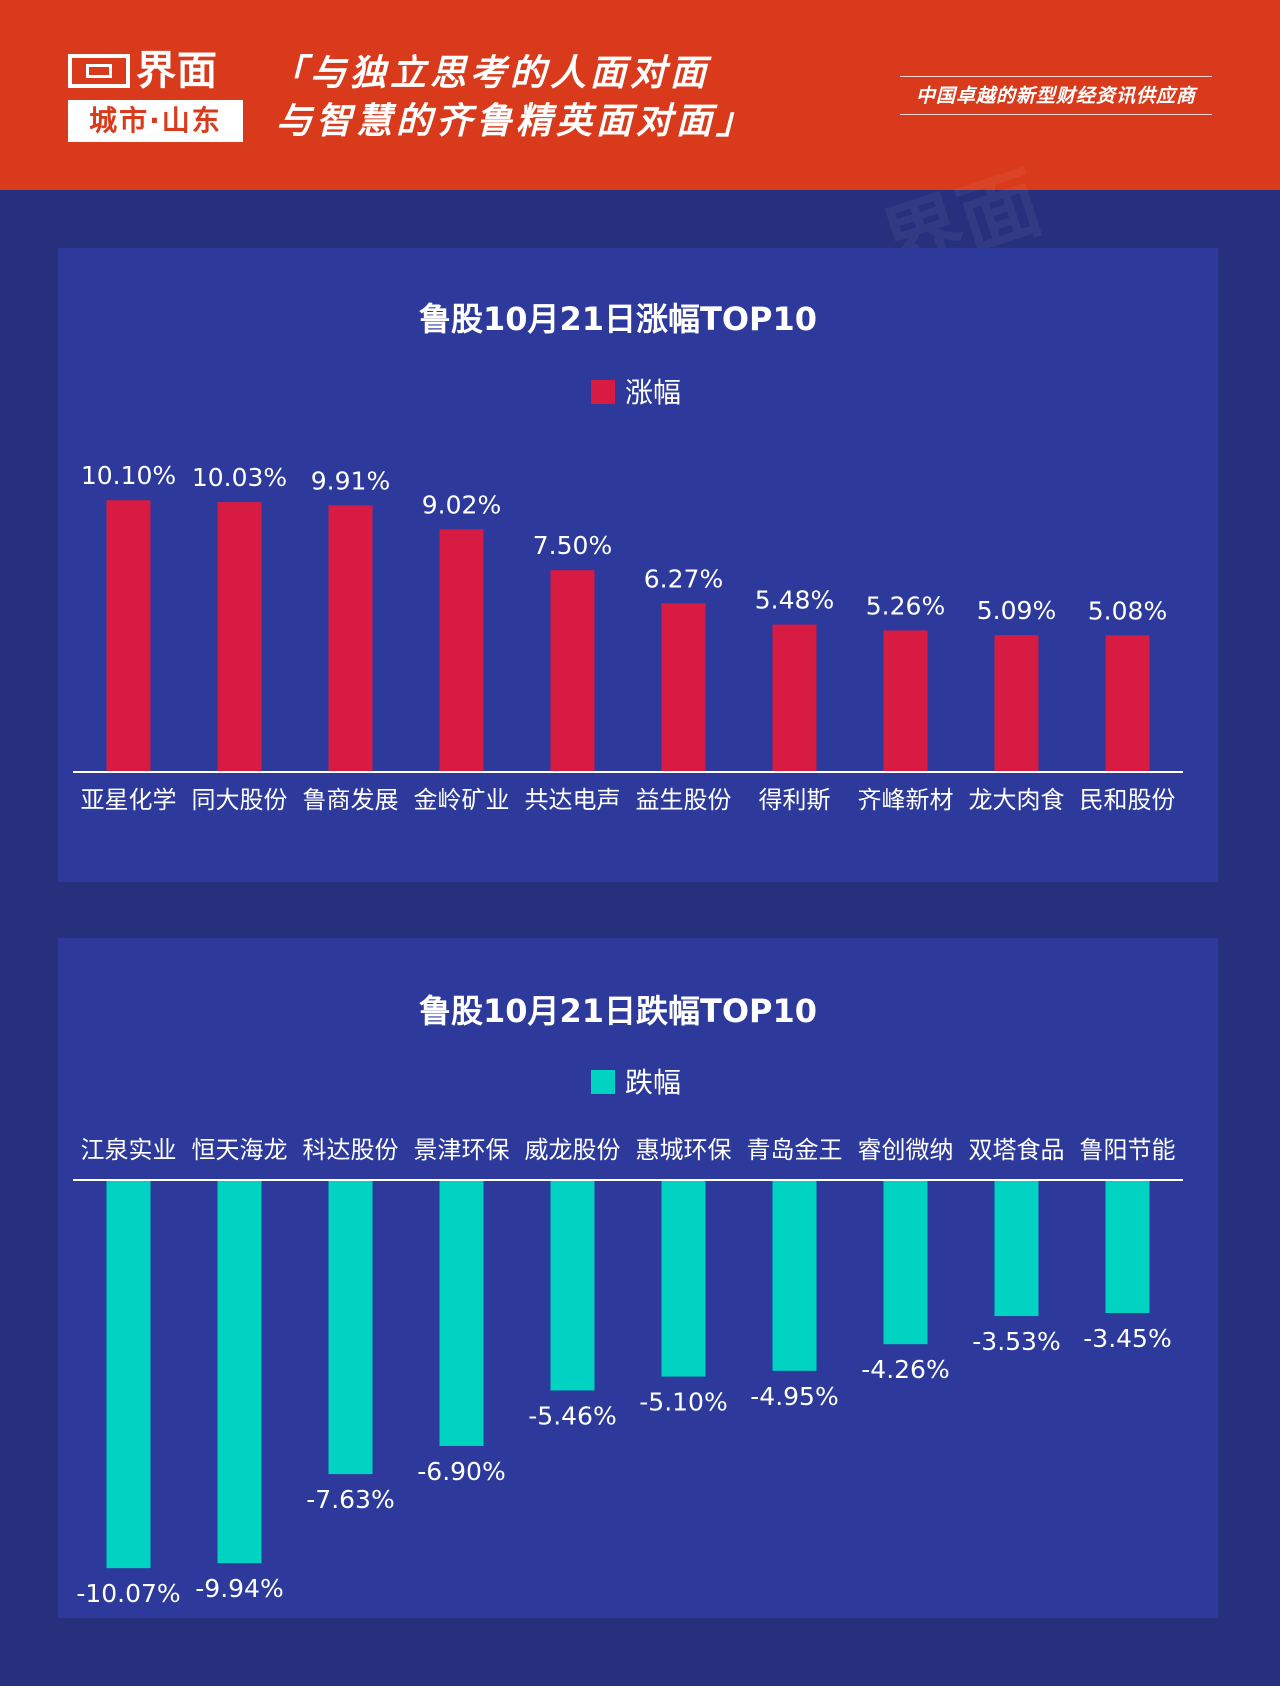  What do you see at coordinates (240, 800) in the screenshot?
I see `category-label: 同大股份` at bounding box center [240, 800].